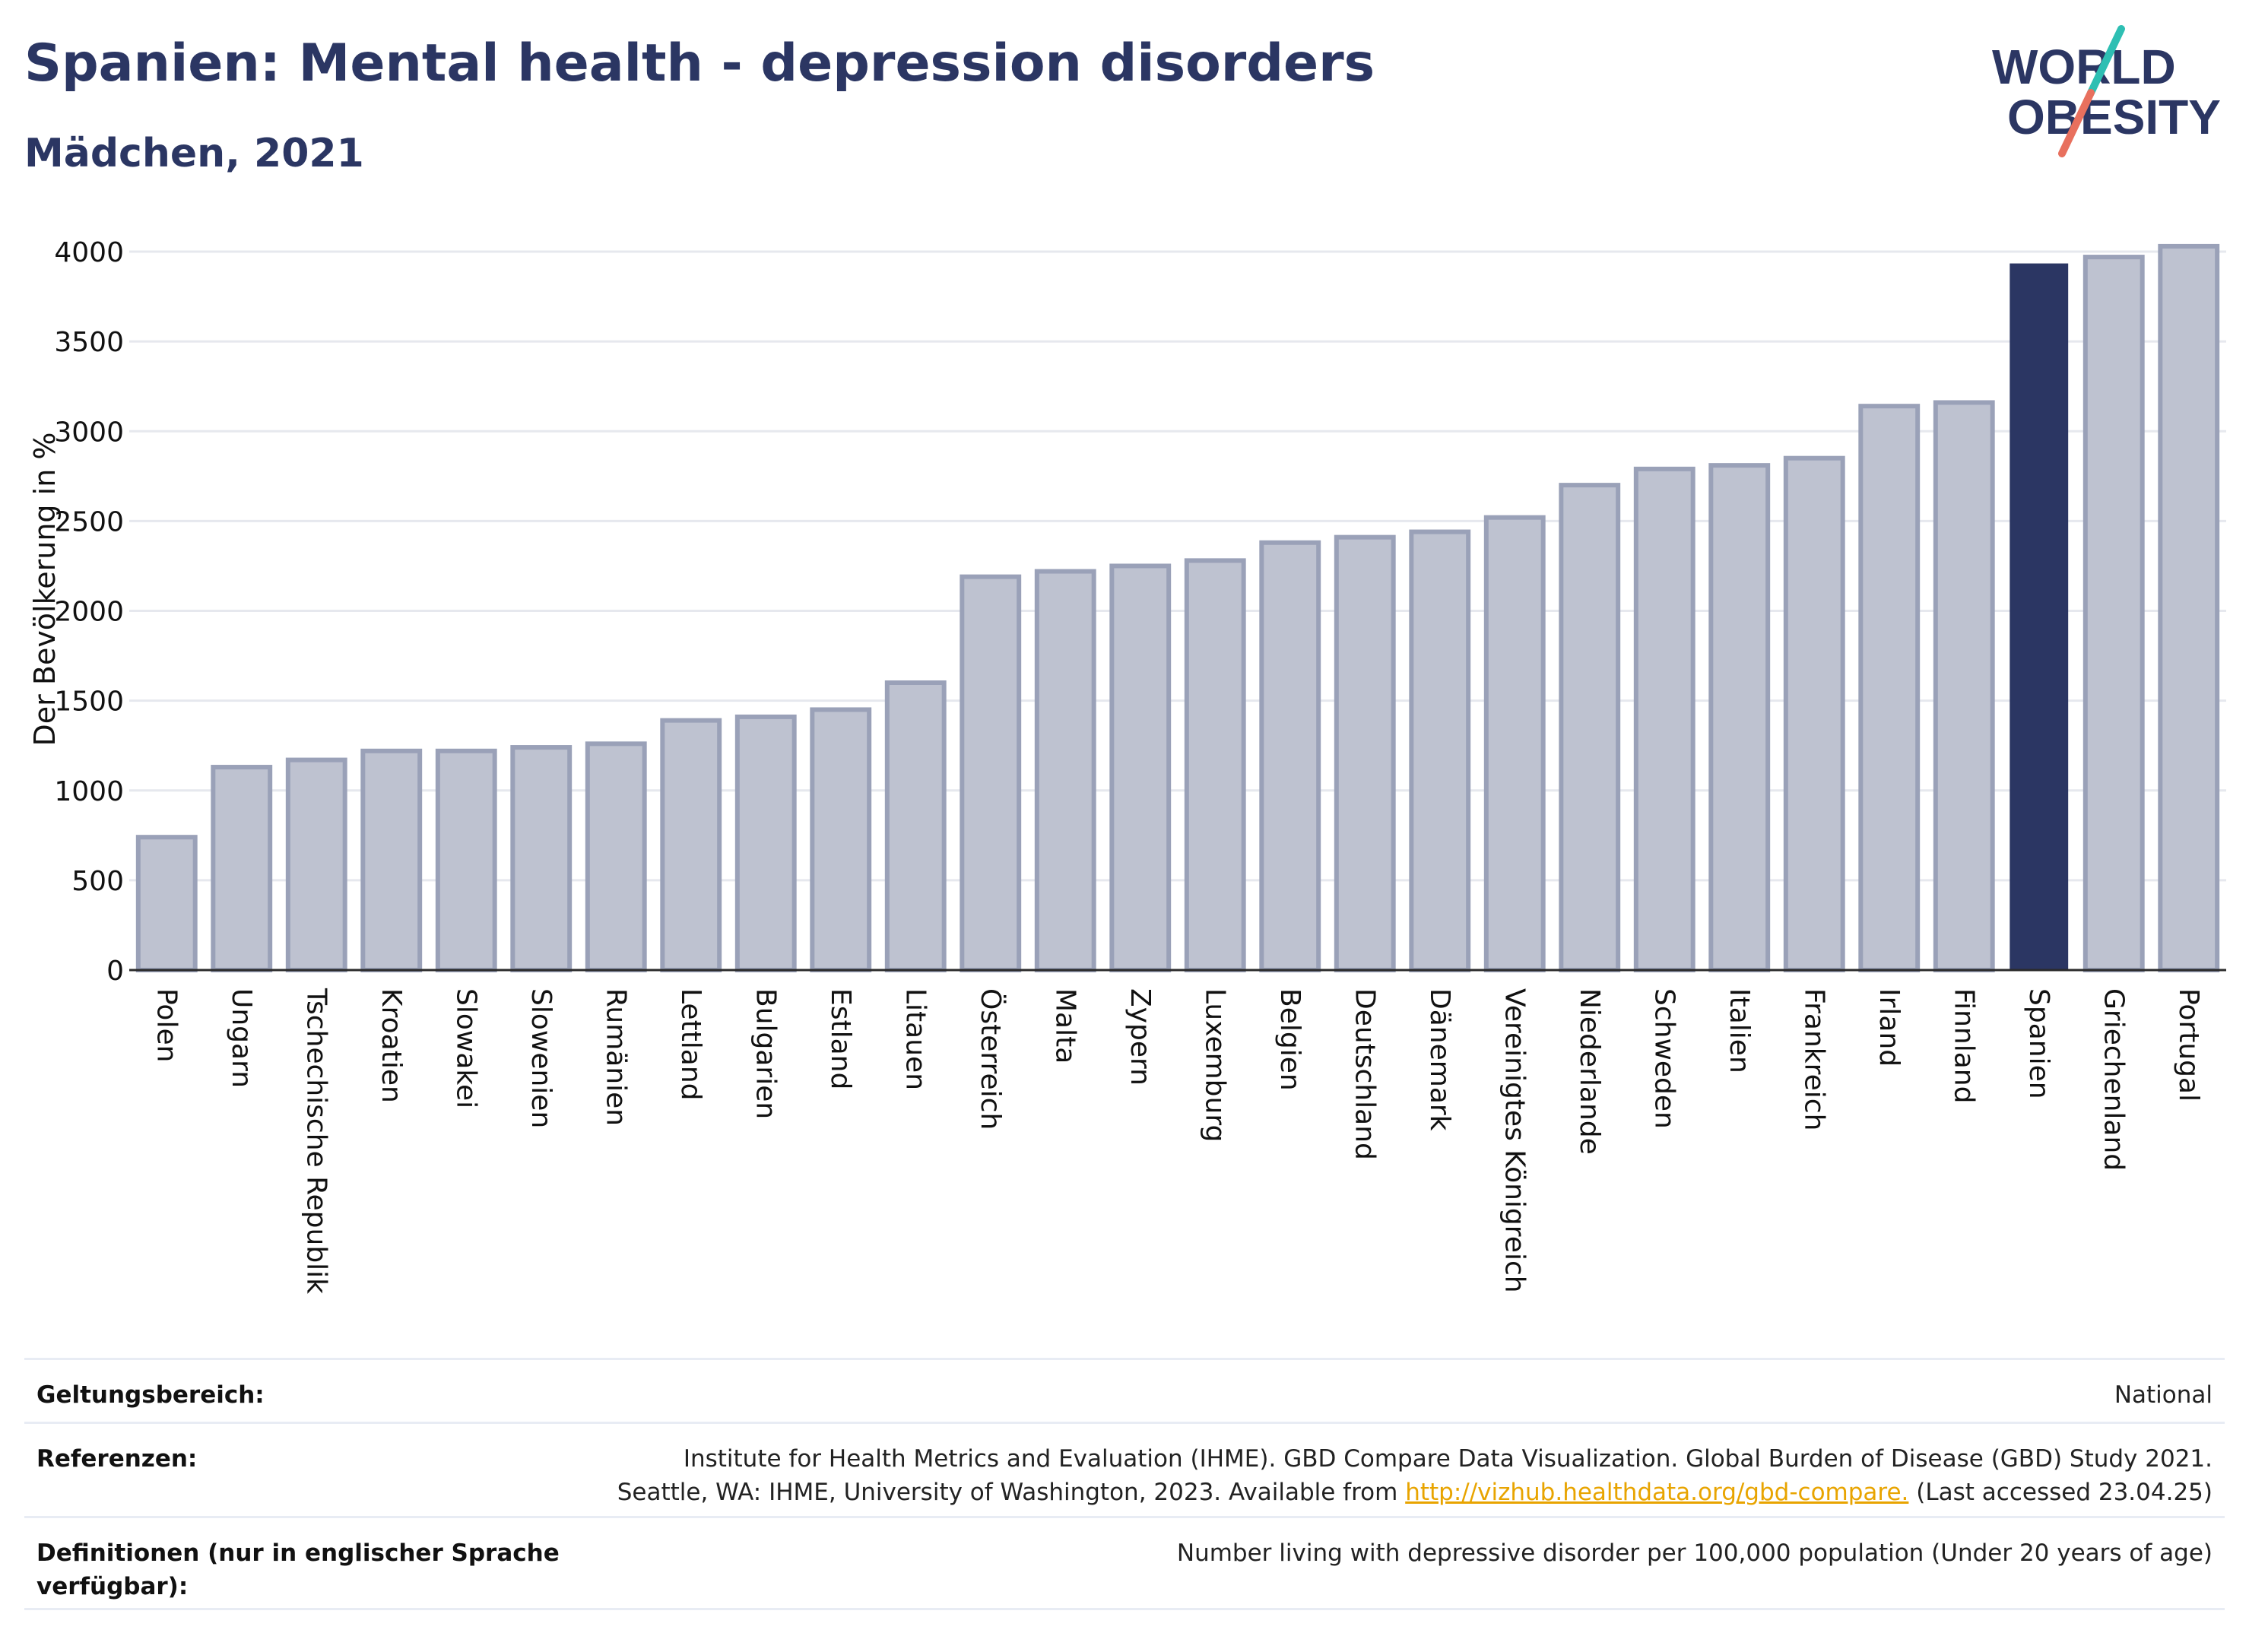  What do you see at coordinates (915, 1039) in the screenshot?
I see `x-tick-label: Litauen` at bounding box center [915, 1039].